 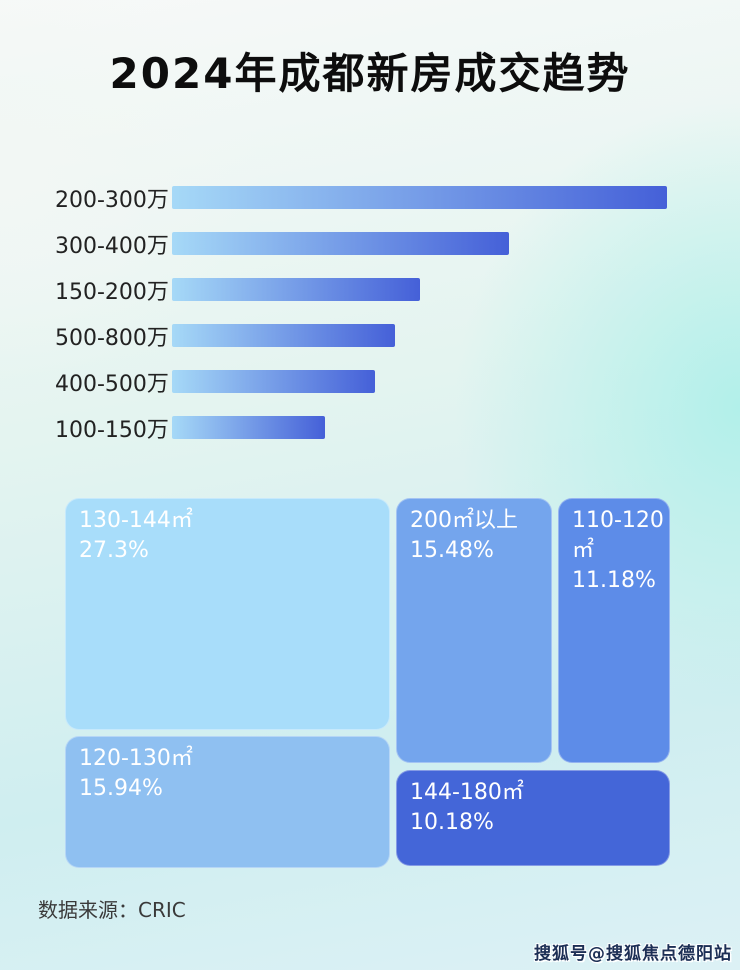 I want to click on treemap-block-percent: 15.94%, so click(x=121, y=788).